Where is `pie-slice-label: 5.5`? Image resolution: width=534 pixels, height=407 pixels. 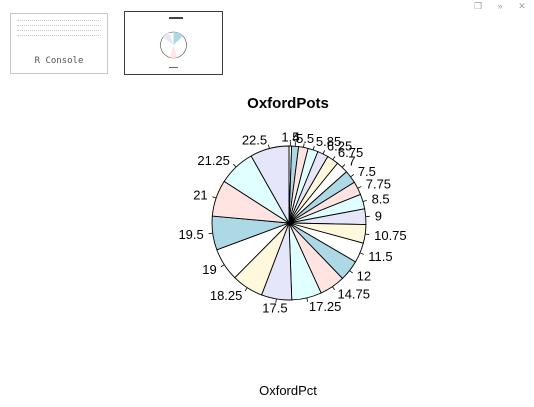
pie-slice-label: 5.5 is located at coordinates (305, 138).